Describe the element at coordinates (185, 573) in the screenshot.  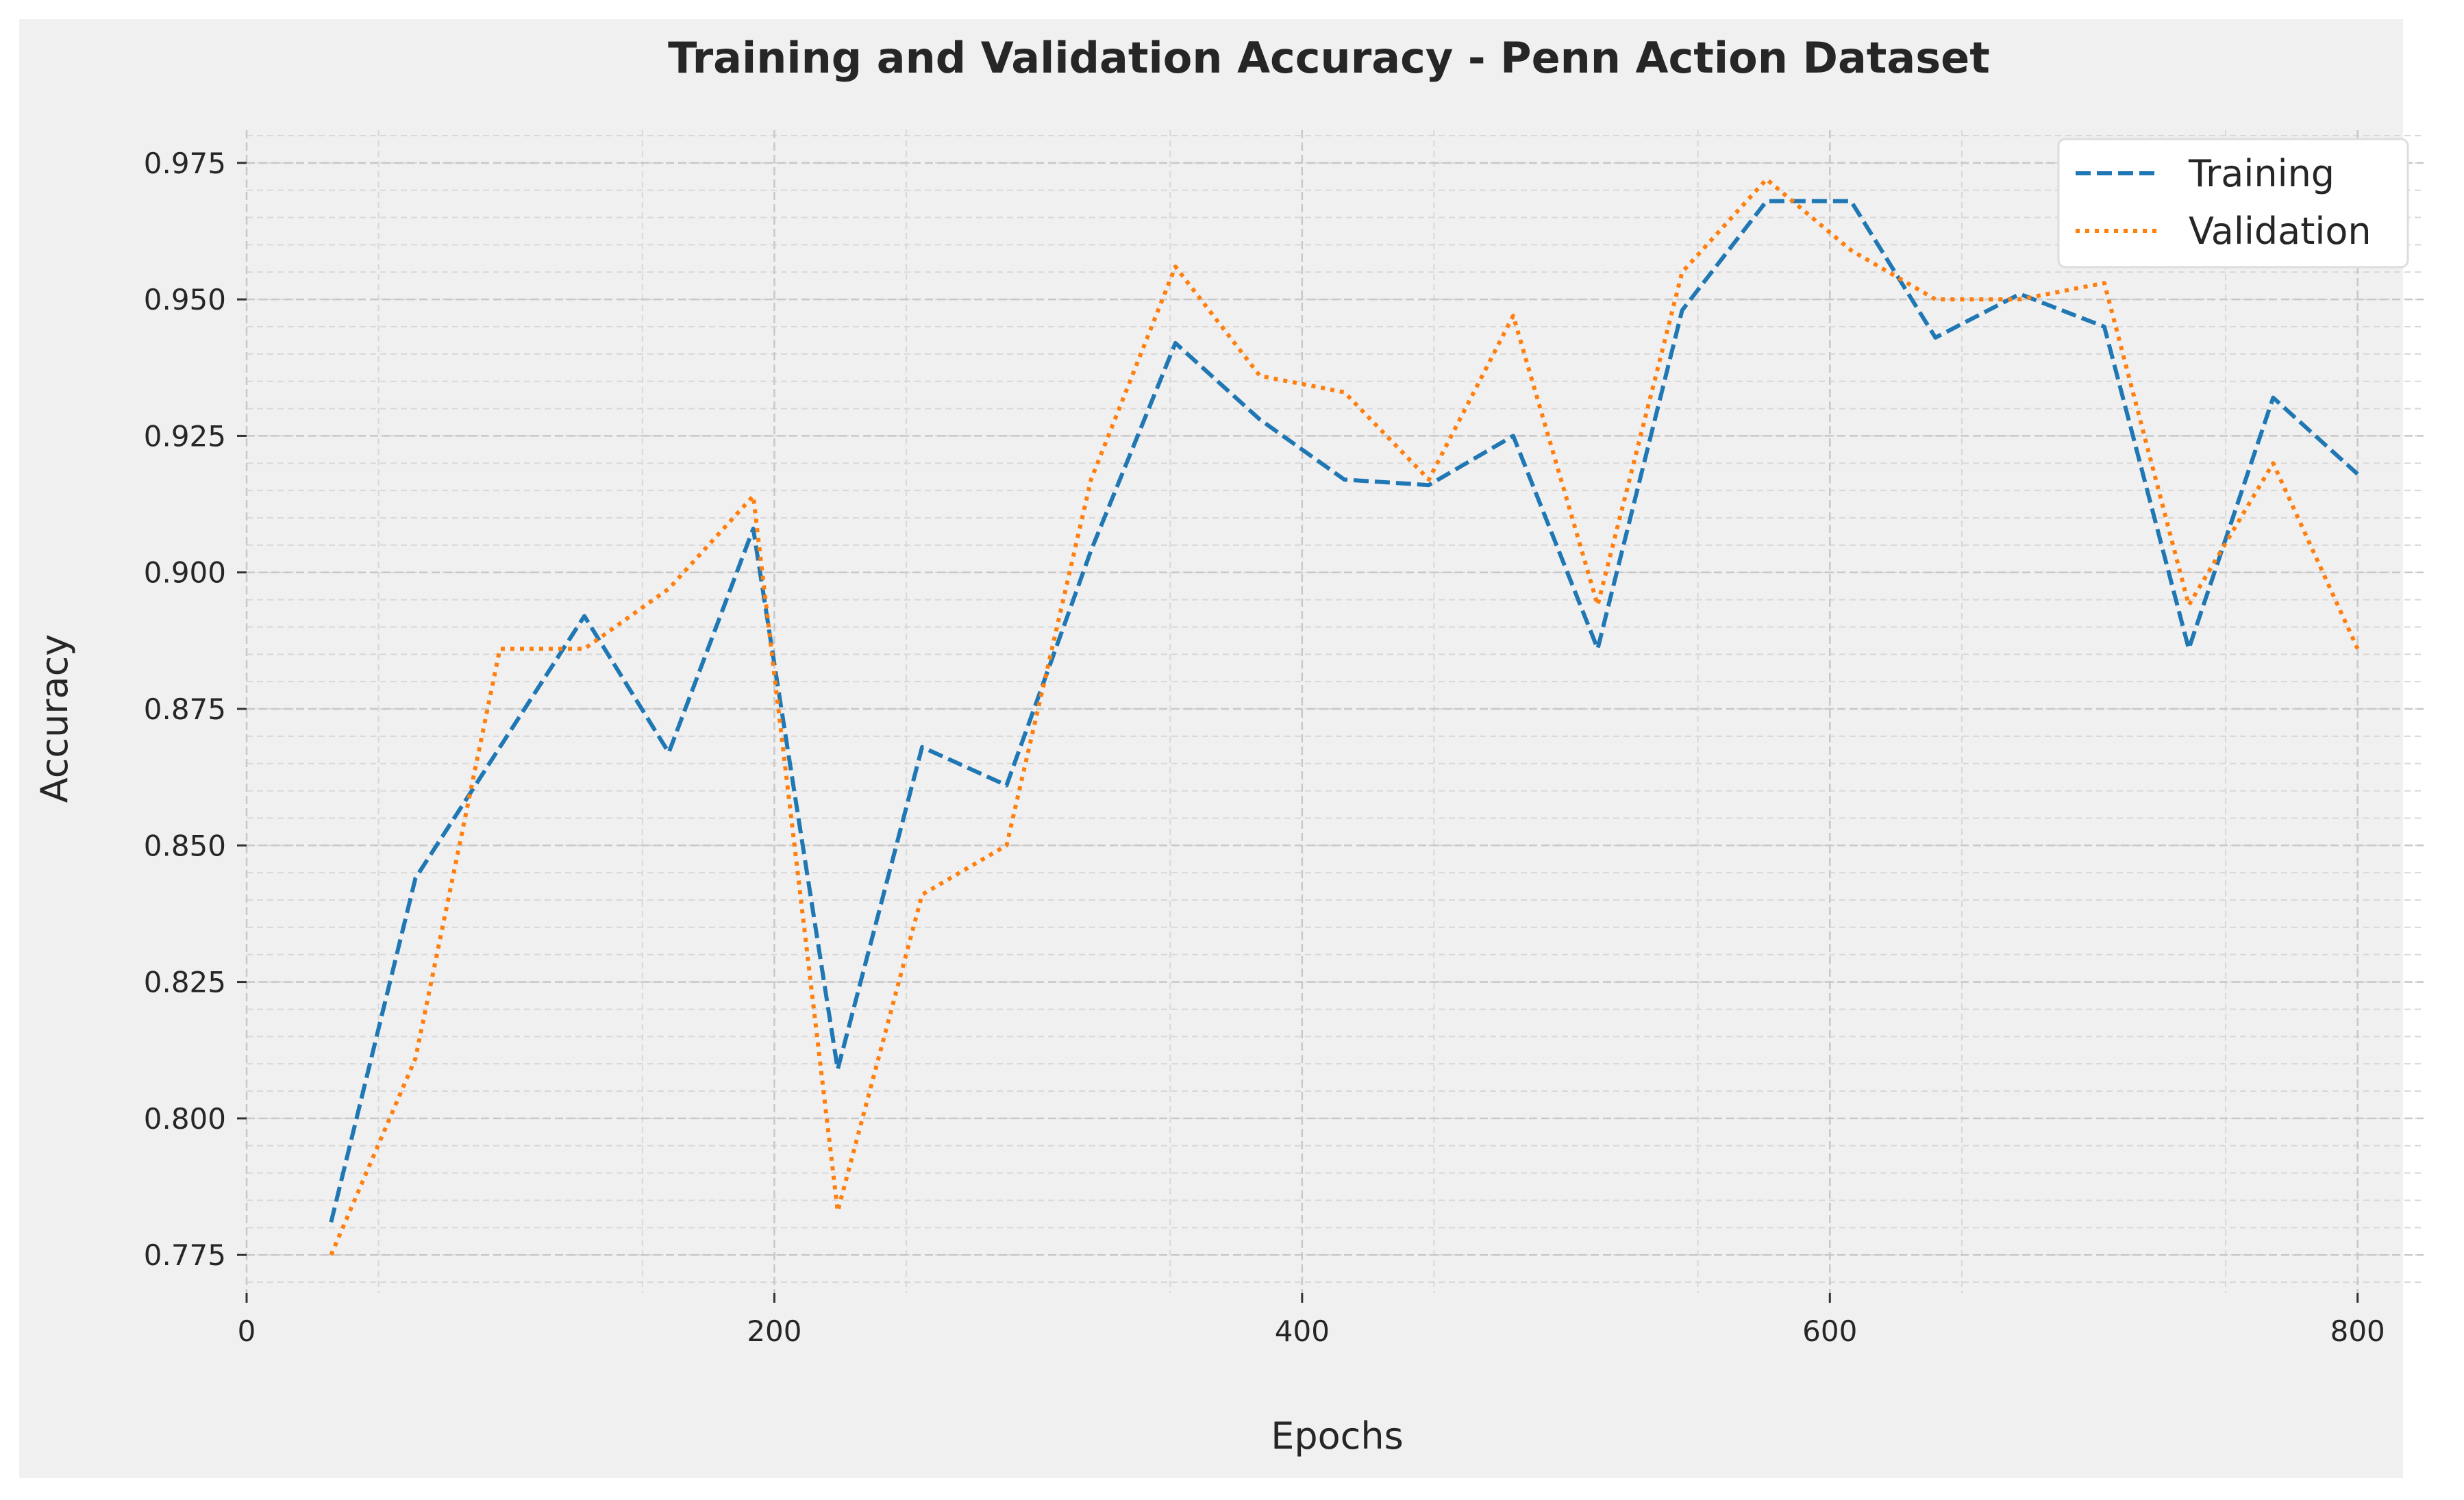
I see `y-tick-label: 0.900` at that location.